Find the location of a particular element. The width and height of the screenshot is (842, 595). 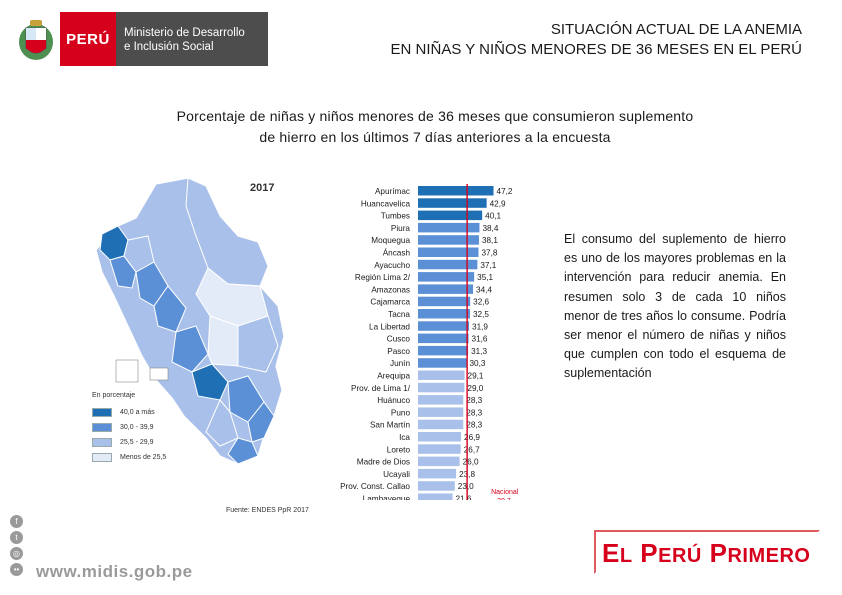

category-label: Amazonas is located at coordinates (390, 289).